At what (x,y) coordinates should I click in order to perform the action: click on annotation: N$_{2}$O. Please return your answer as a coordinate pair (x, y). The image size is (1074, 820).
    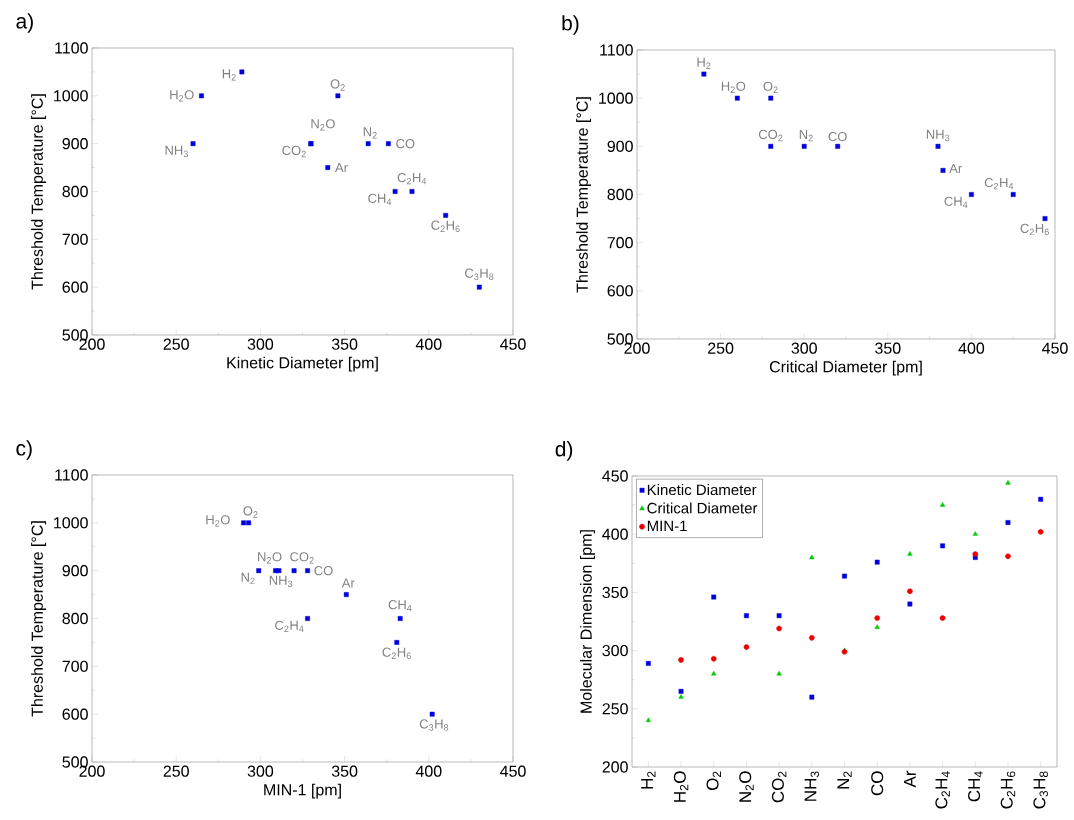
    Looking at the image, I should click on (270, 558).